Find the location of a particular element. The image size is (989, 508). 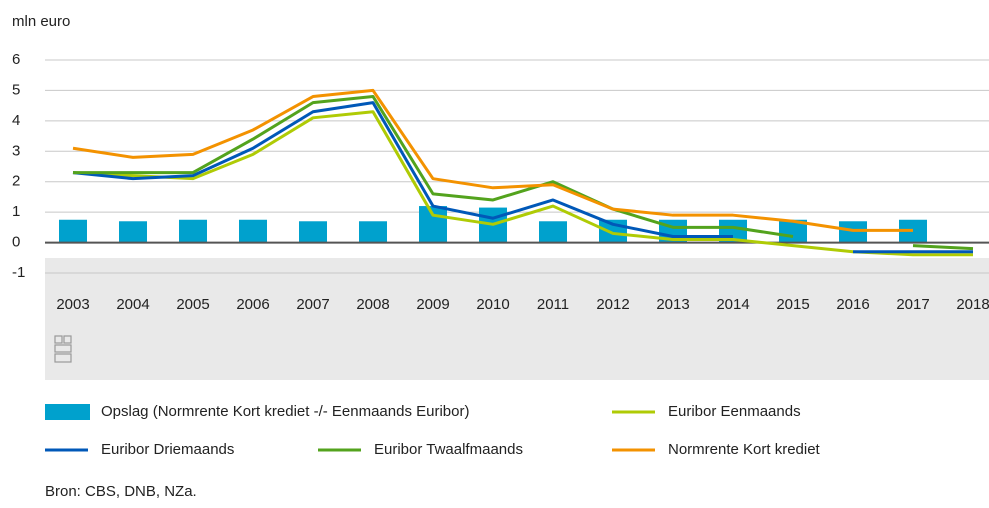

logo is located at coordinates (63, 349).